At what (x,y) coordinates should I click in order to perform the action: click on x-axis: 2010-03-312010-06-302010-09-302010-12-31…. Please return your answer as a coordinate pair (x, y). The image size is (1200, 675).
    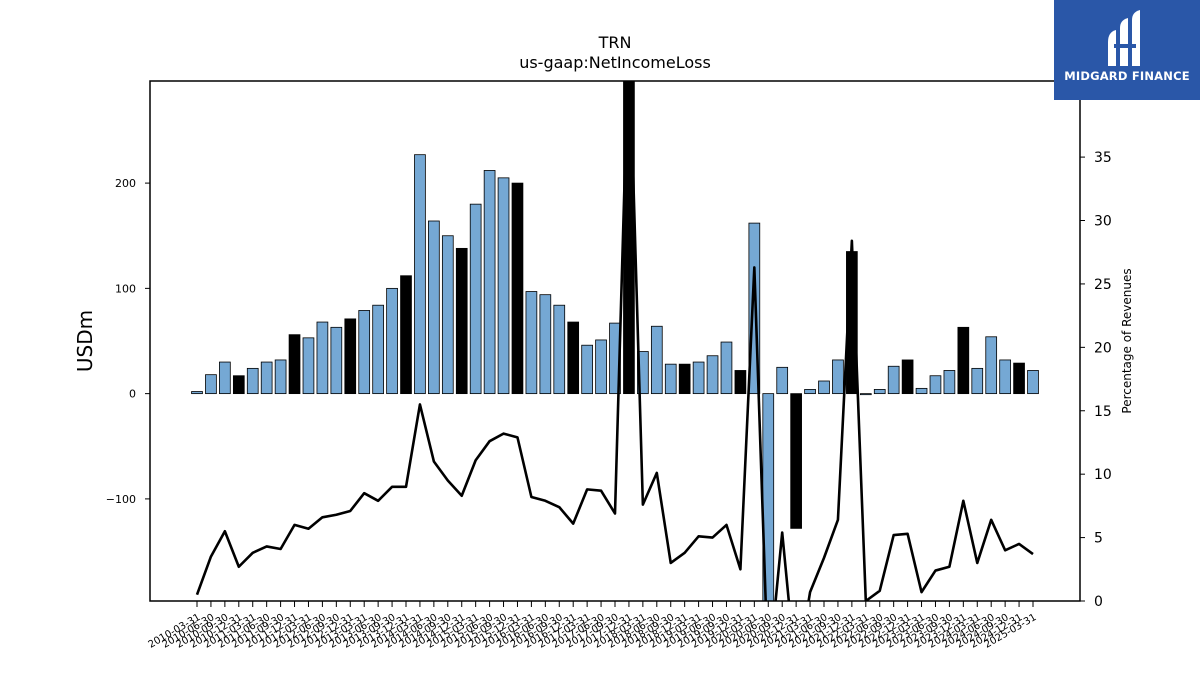
    Looking at the image, I should click on (593, 626).